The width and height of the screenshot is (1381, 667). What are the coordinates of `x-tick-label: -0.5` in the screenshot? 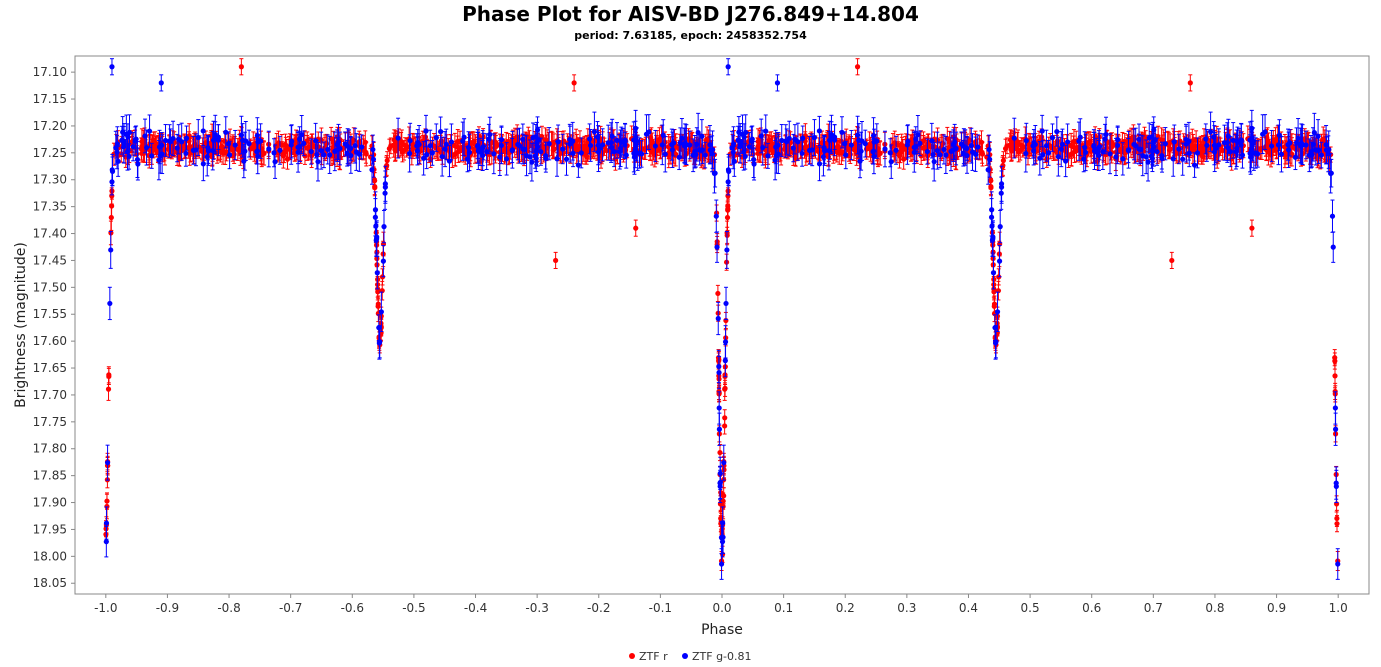 It's located at (413, 608).